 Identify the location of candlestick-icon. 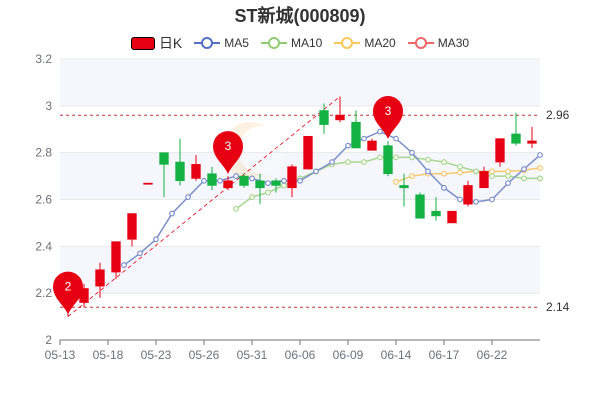
(142, 43).